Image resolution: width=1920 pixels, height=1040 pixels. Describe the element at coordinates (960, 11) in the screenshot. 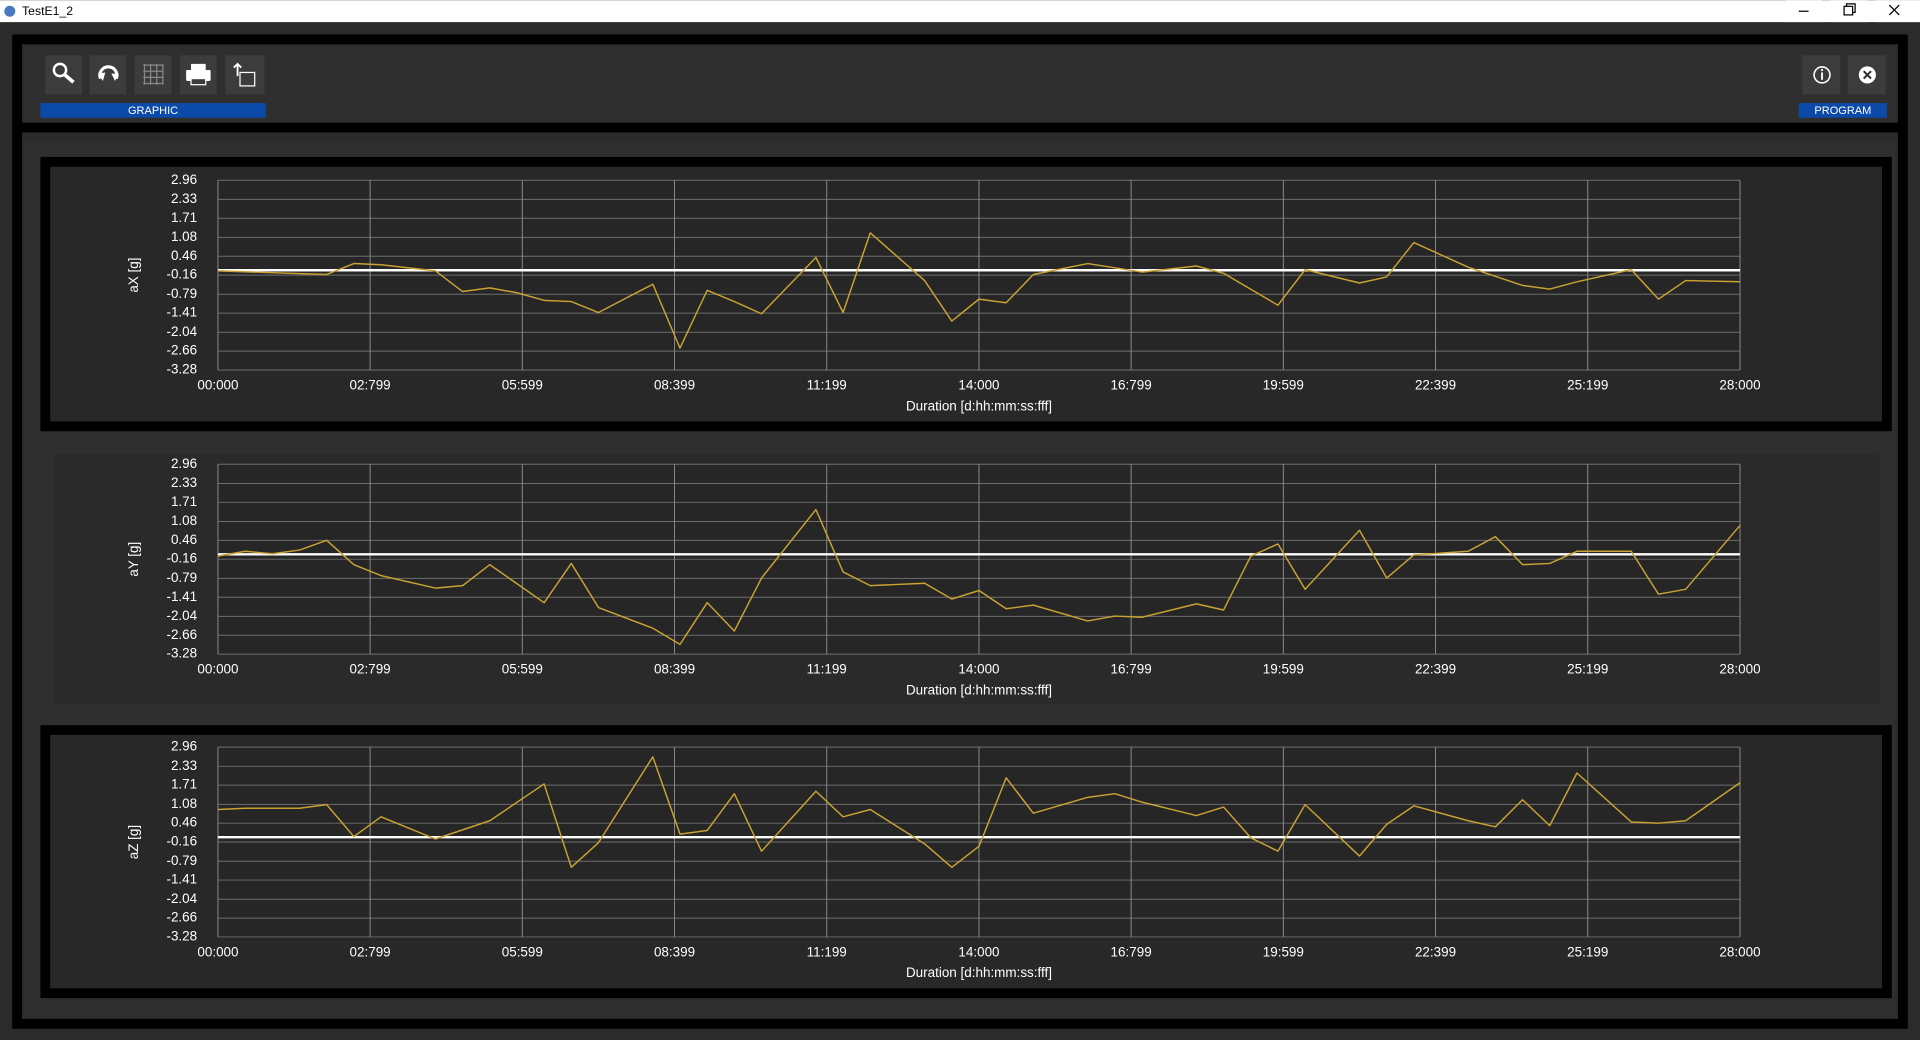

I see `title-bar` at that location.